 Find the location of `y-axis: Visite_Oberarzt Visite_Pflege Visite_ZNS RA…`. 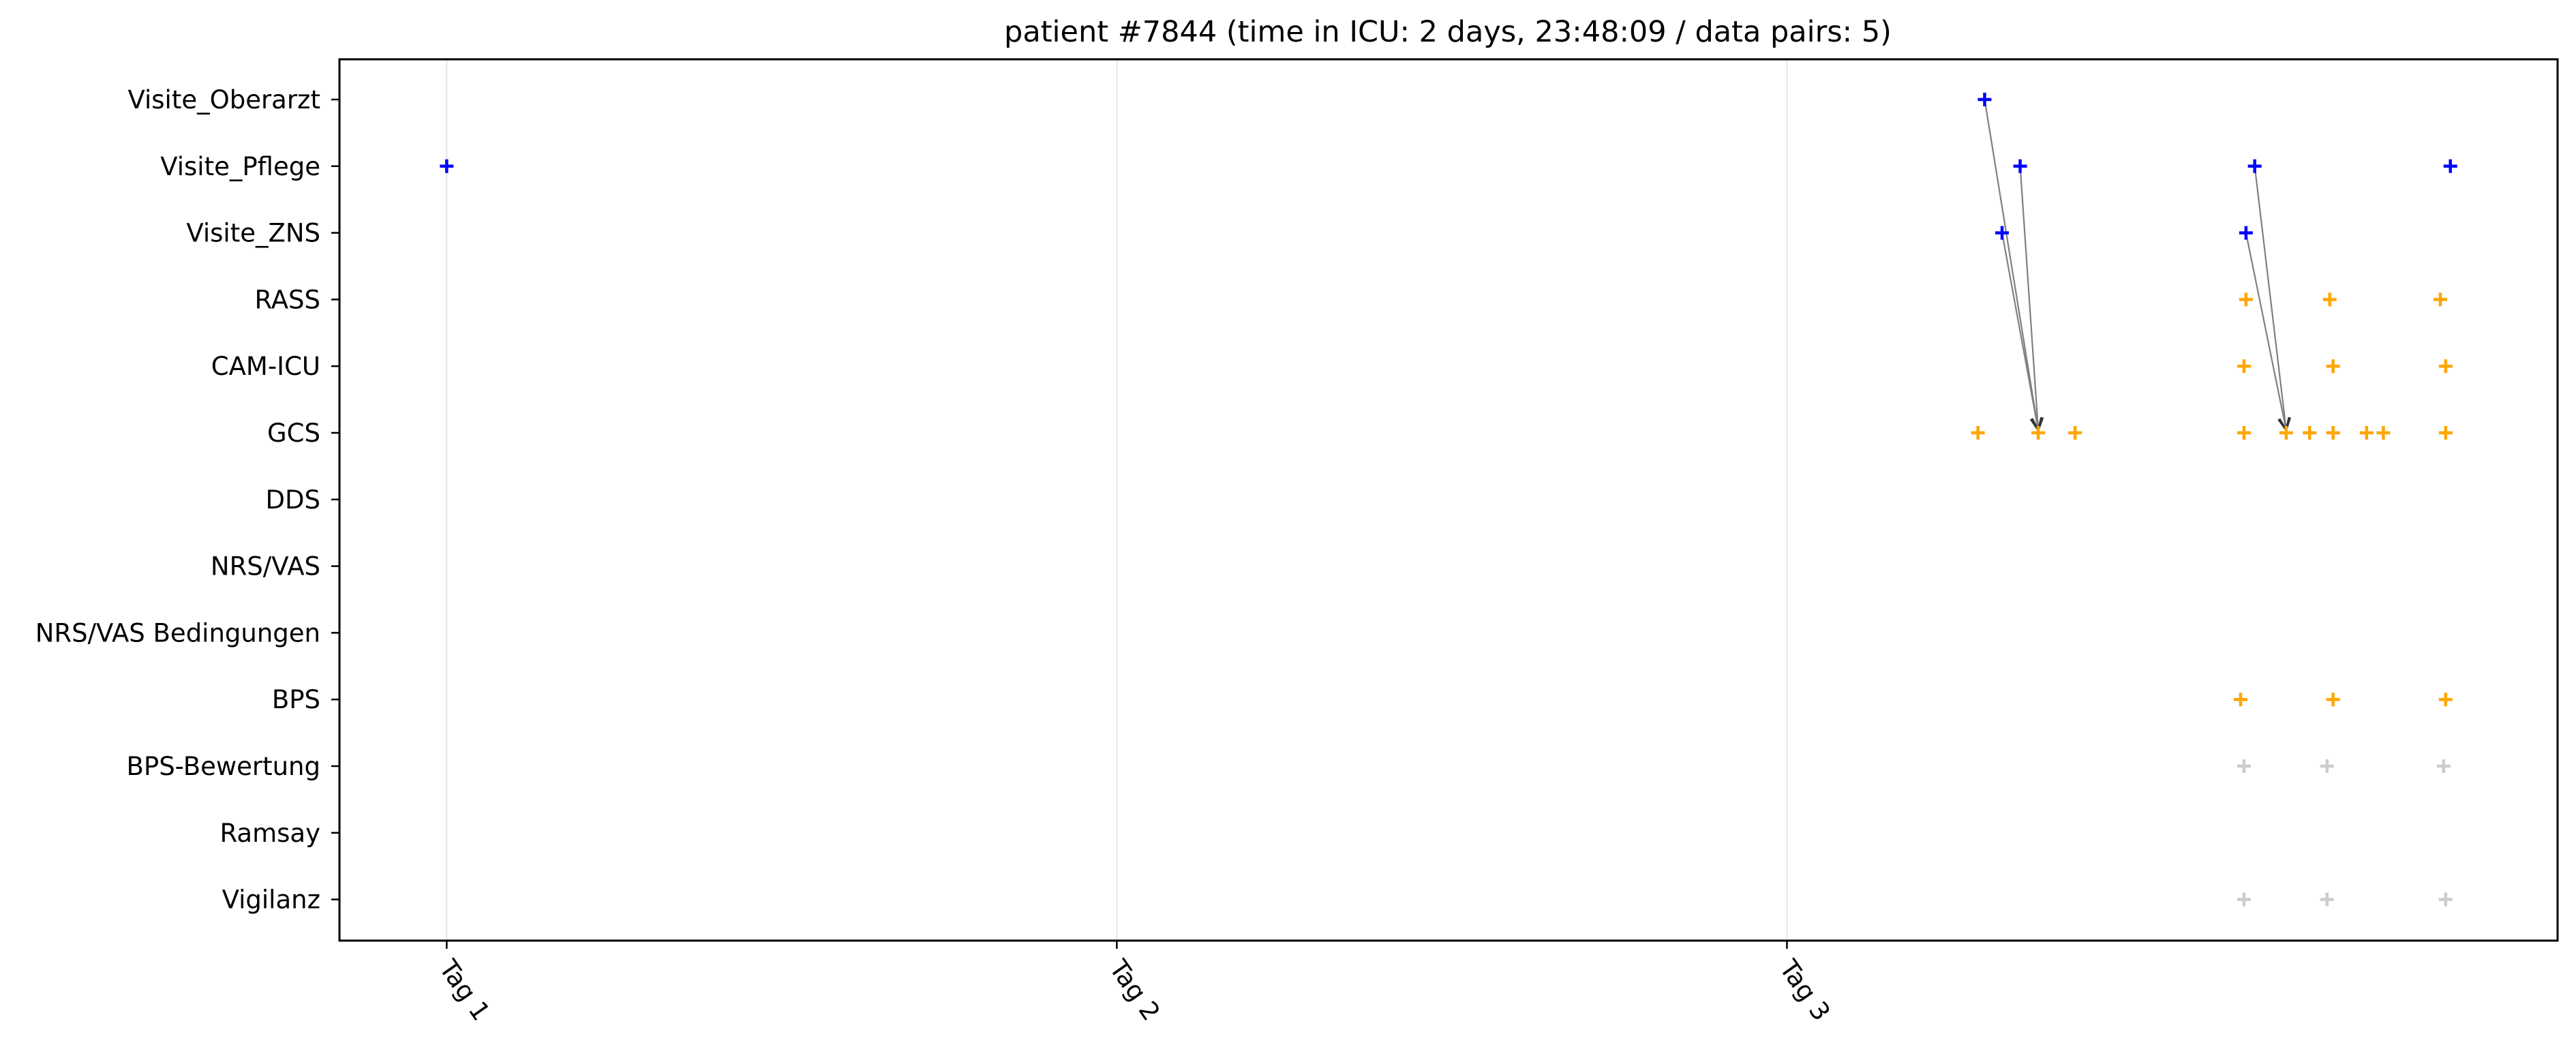

y-axis: Visite_Oberarzt Visite_Pflege Visite_ZNS RA… is located at coordinates (187, 500).